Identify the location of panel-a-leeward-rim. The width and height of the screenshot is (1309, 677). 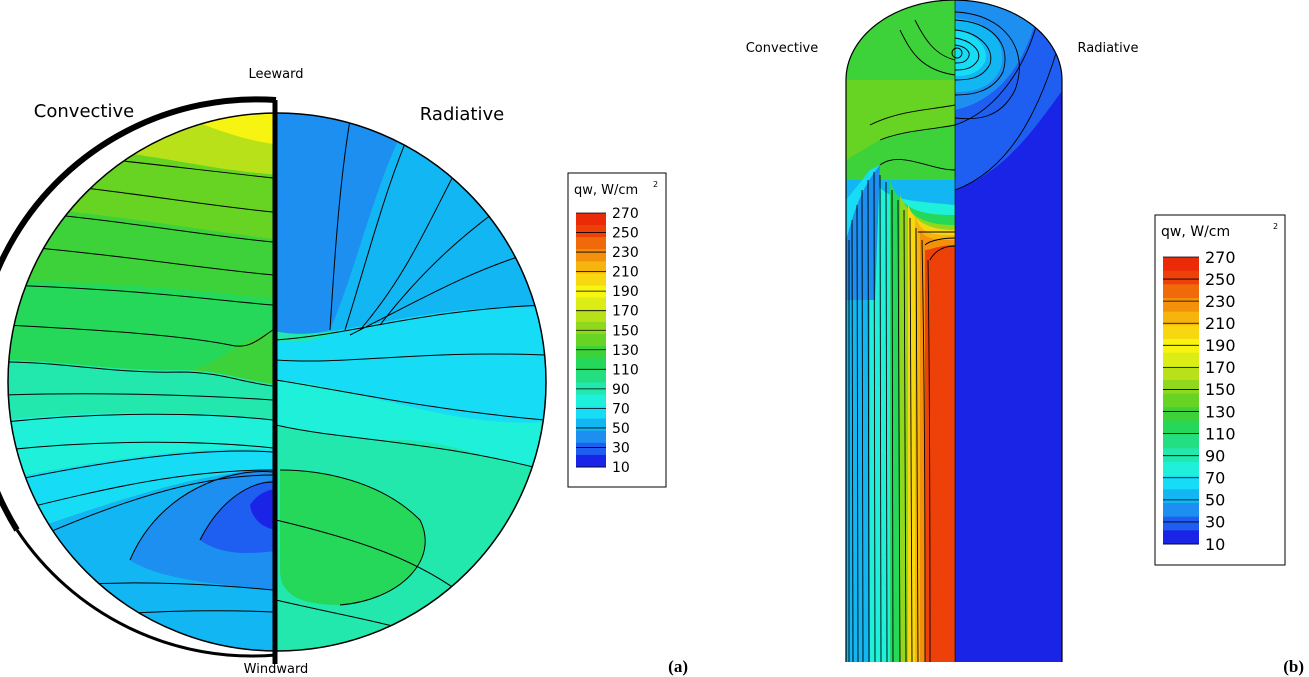
(138, 314).